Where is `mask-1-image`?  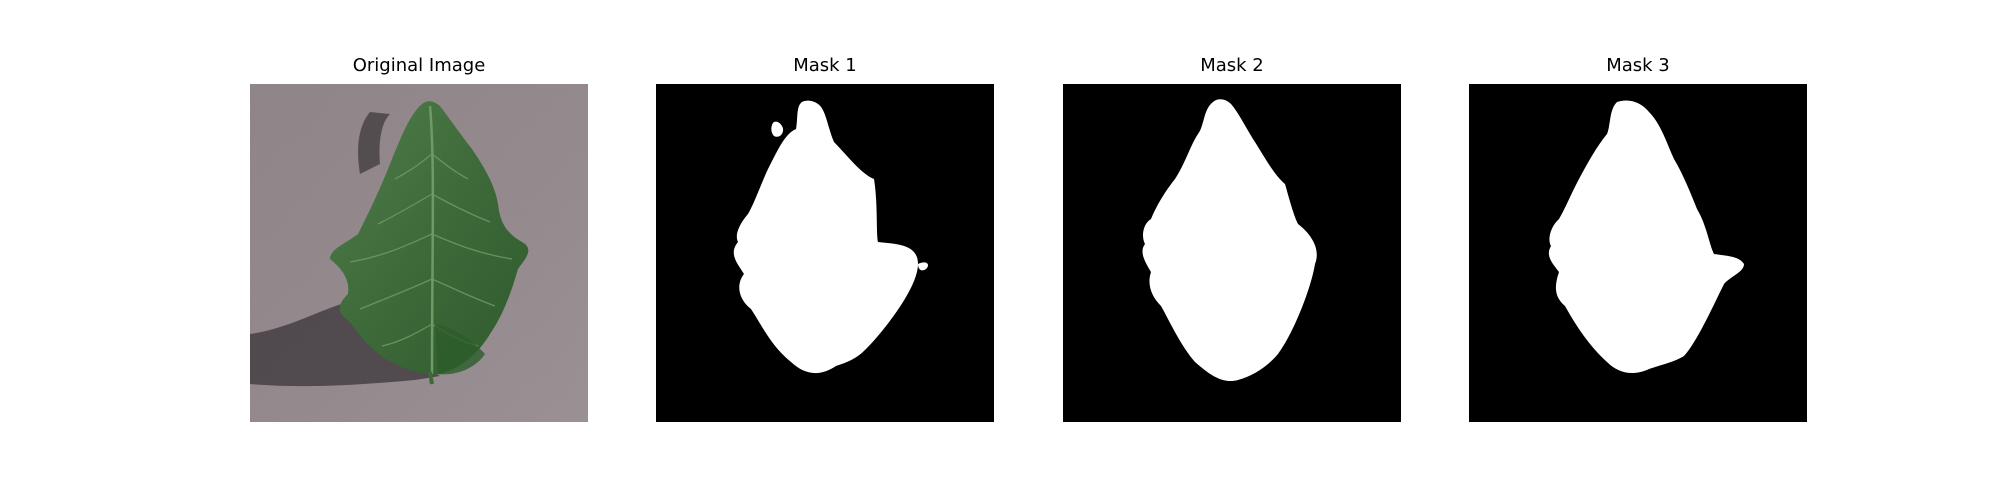
mask-1-image is located at coordinates (825, 253).